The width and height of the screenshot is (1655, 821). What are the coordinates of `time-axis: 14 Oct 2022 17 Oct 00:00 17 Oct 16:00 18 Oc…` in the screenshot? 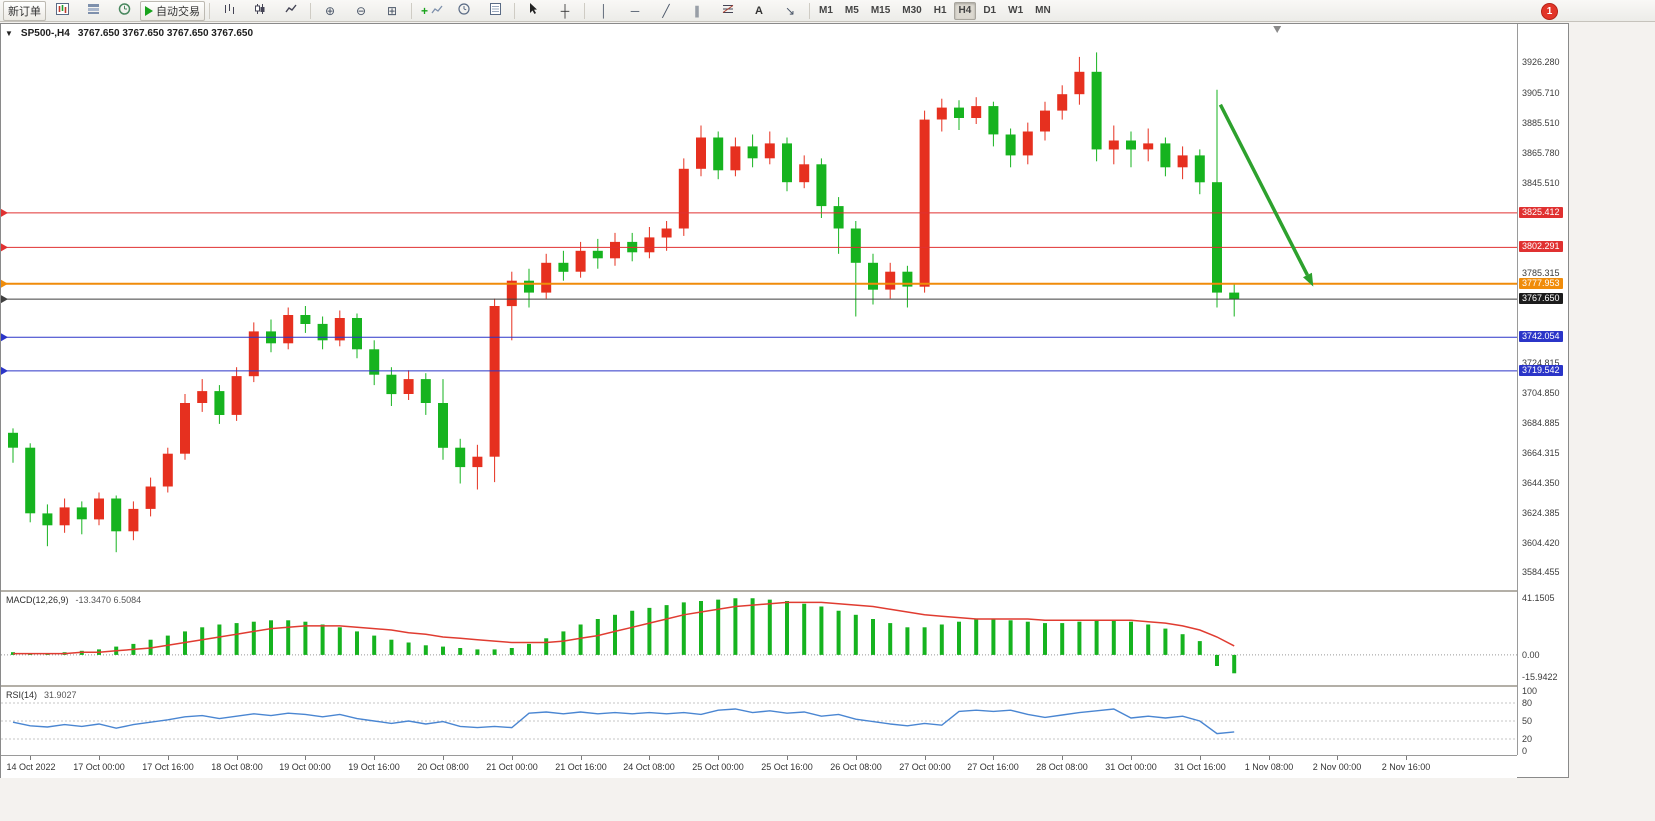 It's located at (759, 766).